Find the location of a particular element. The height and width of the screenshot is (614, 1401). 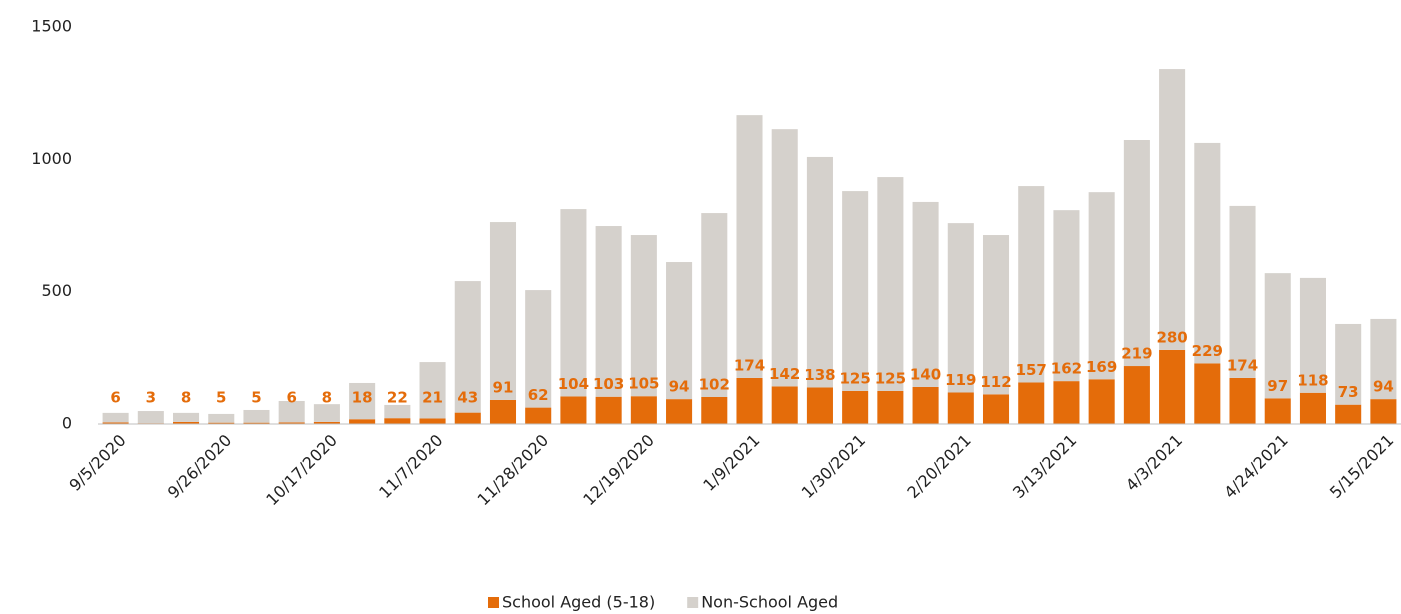

data-label: 5 is located at coordinates (256, 398).